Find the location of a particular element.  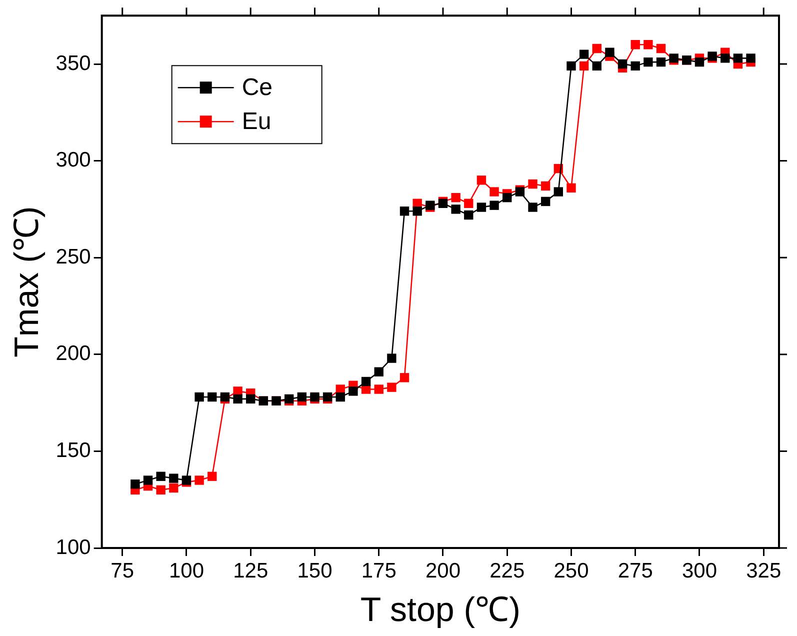

x-tick-label: 325 is located at coordinates (764, 570).